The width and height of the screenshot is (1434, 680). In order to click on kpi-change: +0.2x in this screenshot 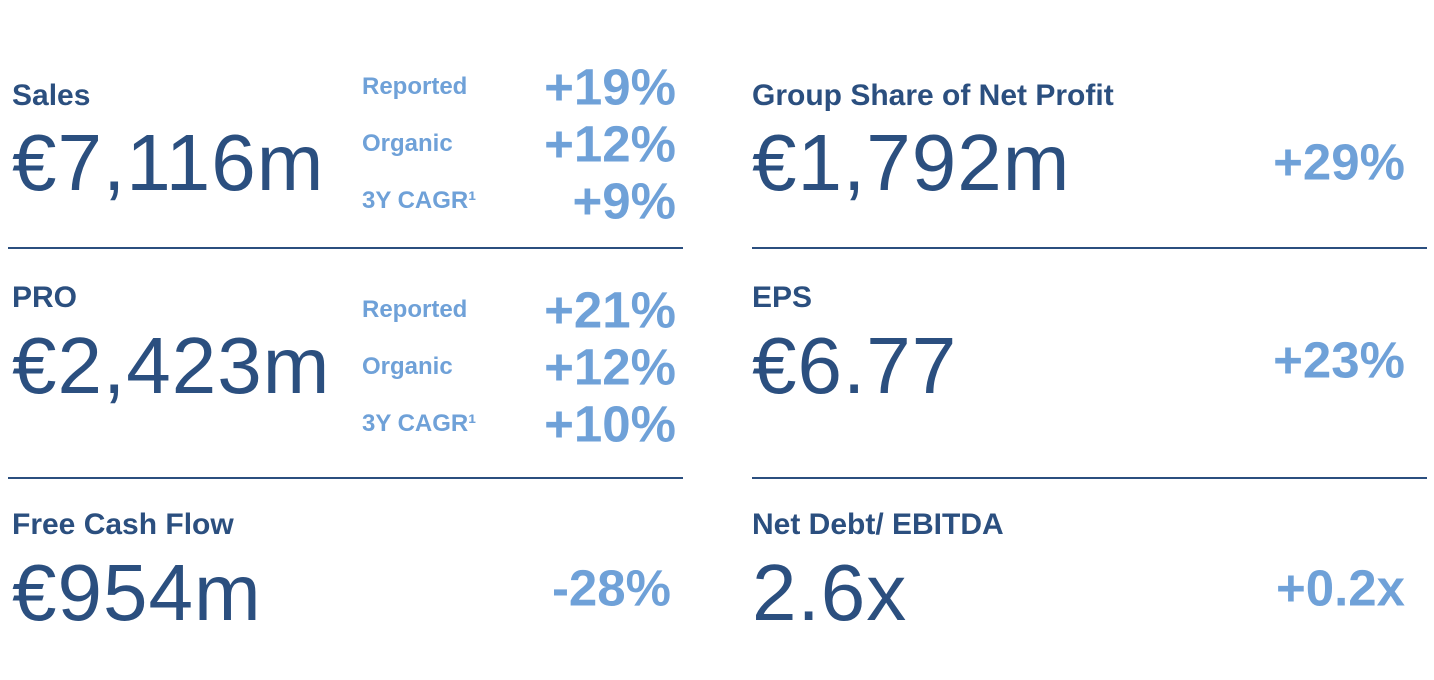, I will do `click(1340, 588)`.